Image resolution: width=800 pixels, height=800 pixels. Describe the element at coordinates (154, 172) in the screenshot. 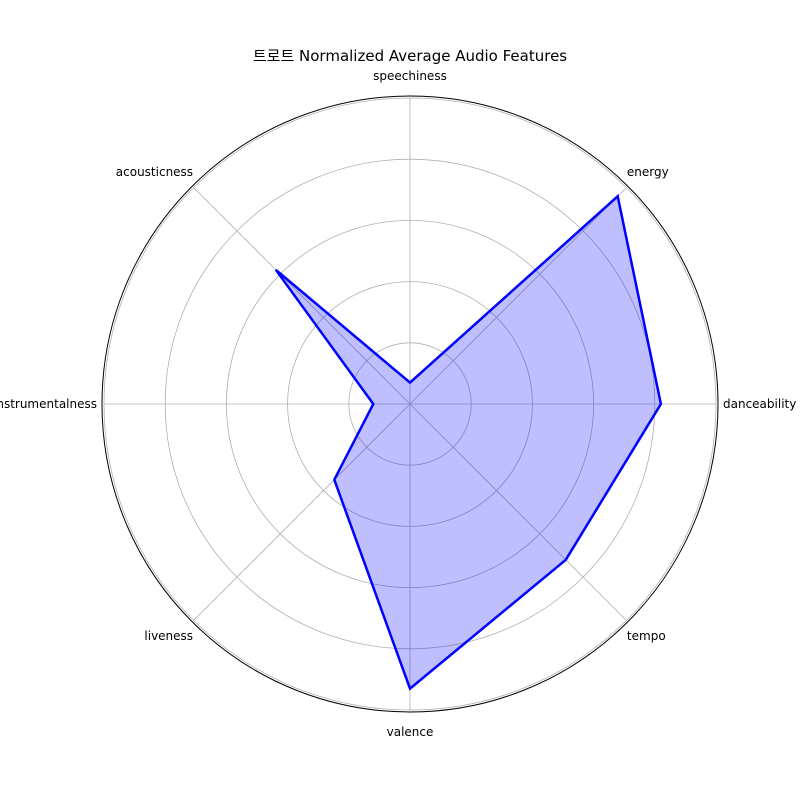

I see `axis-label-acousticness: acousticness` at that location.